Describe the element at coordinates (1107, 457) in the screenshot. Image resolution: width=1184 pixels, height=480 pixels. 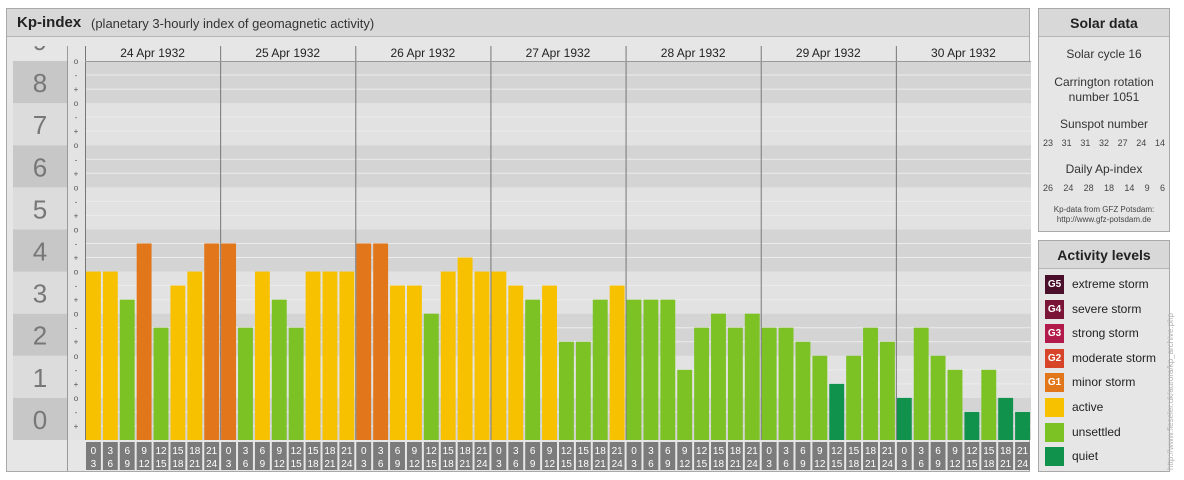
I see `activity-level-item: quiet` at that location.